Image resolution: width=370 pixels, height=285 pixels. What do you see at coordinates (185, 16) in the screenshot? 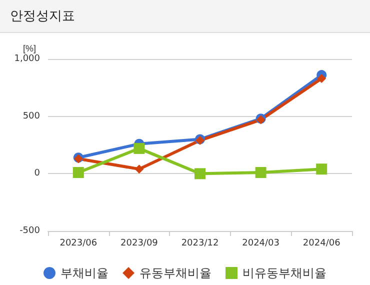
I see `chart-title: 안정성지표` at bounding box center [185, 16].